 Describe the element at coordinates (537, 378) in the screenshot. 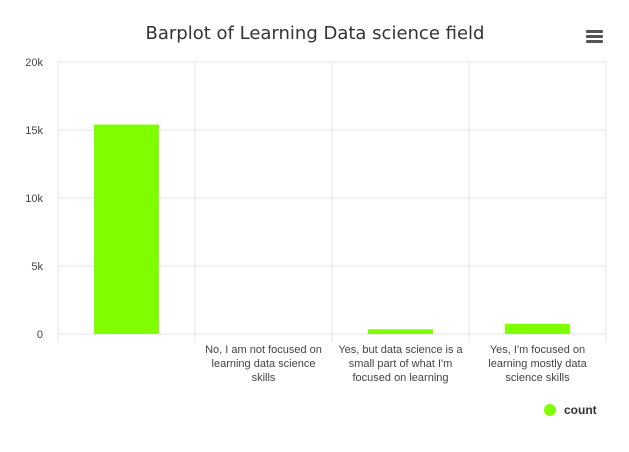

I see `x-tick-label: science skills` at that location.